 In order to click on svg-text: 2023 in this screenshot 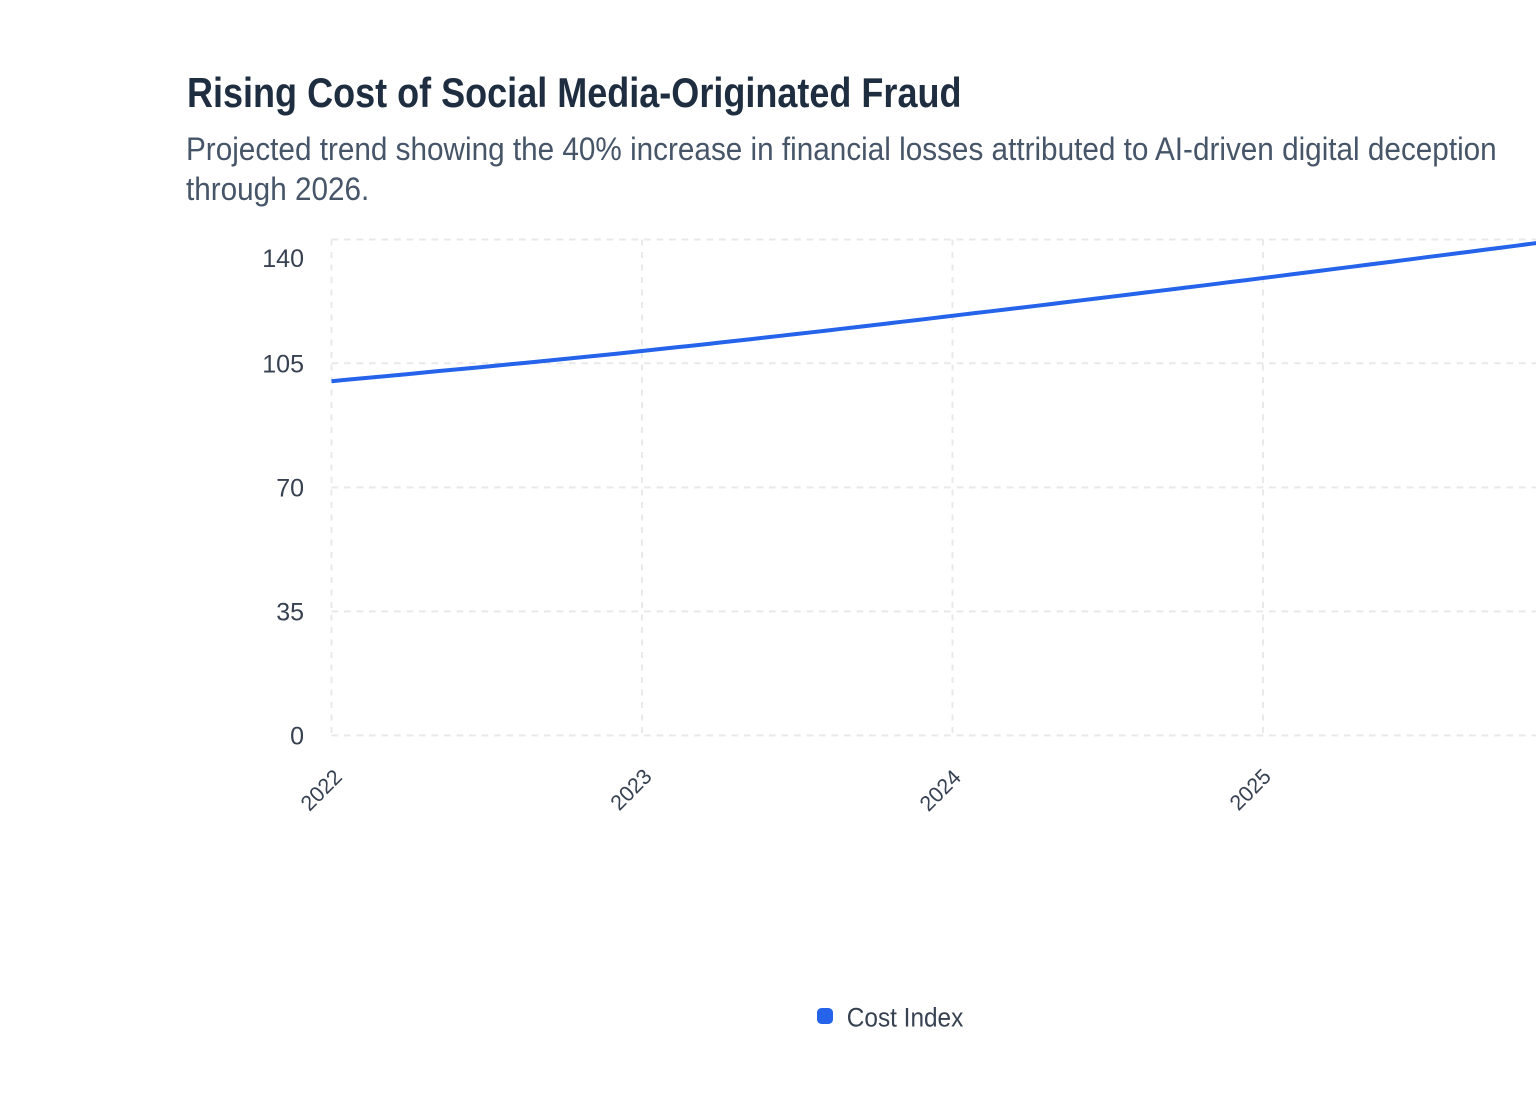, I will do `click(631, 789)`.